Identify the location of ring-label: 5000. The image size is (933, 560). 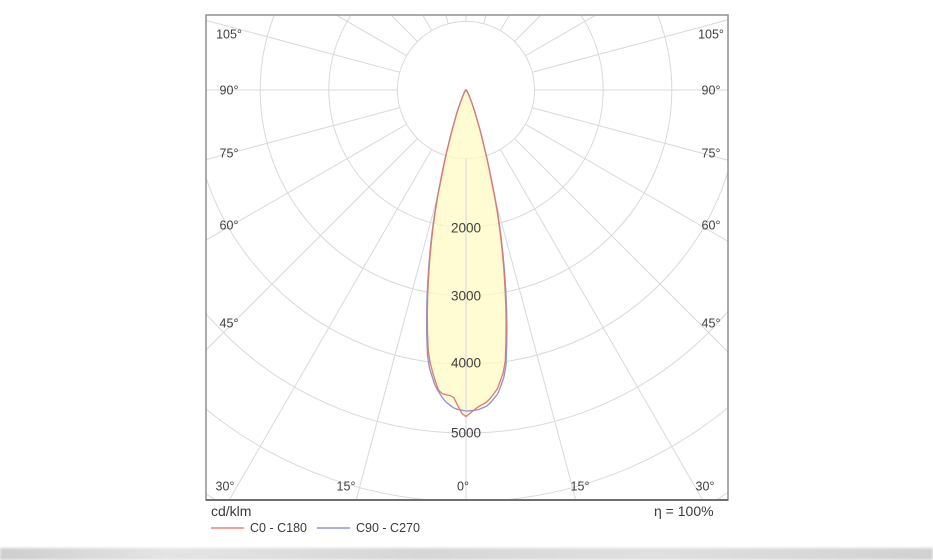
(466, 433).